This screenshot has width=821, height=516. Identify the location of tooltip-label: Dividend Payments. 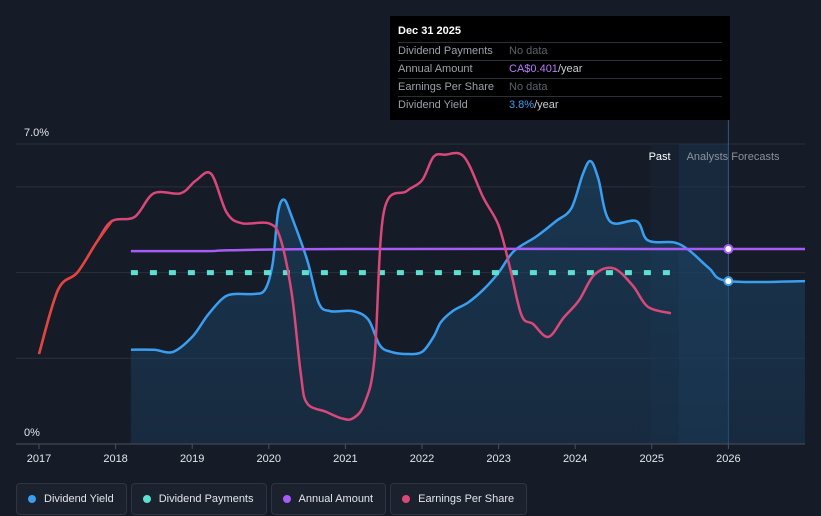
(445, 51).